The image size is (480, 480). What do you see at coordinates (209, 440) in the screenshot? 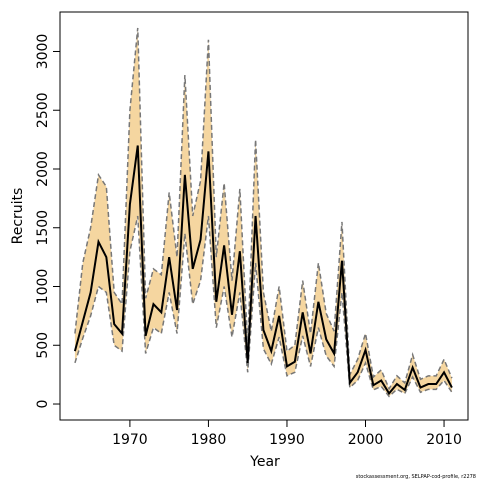
I see `x-tick-label: 1980` at bounding box center [209, 440].